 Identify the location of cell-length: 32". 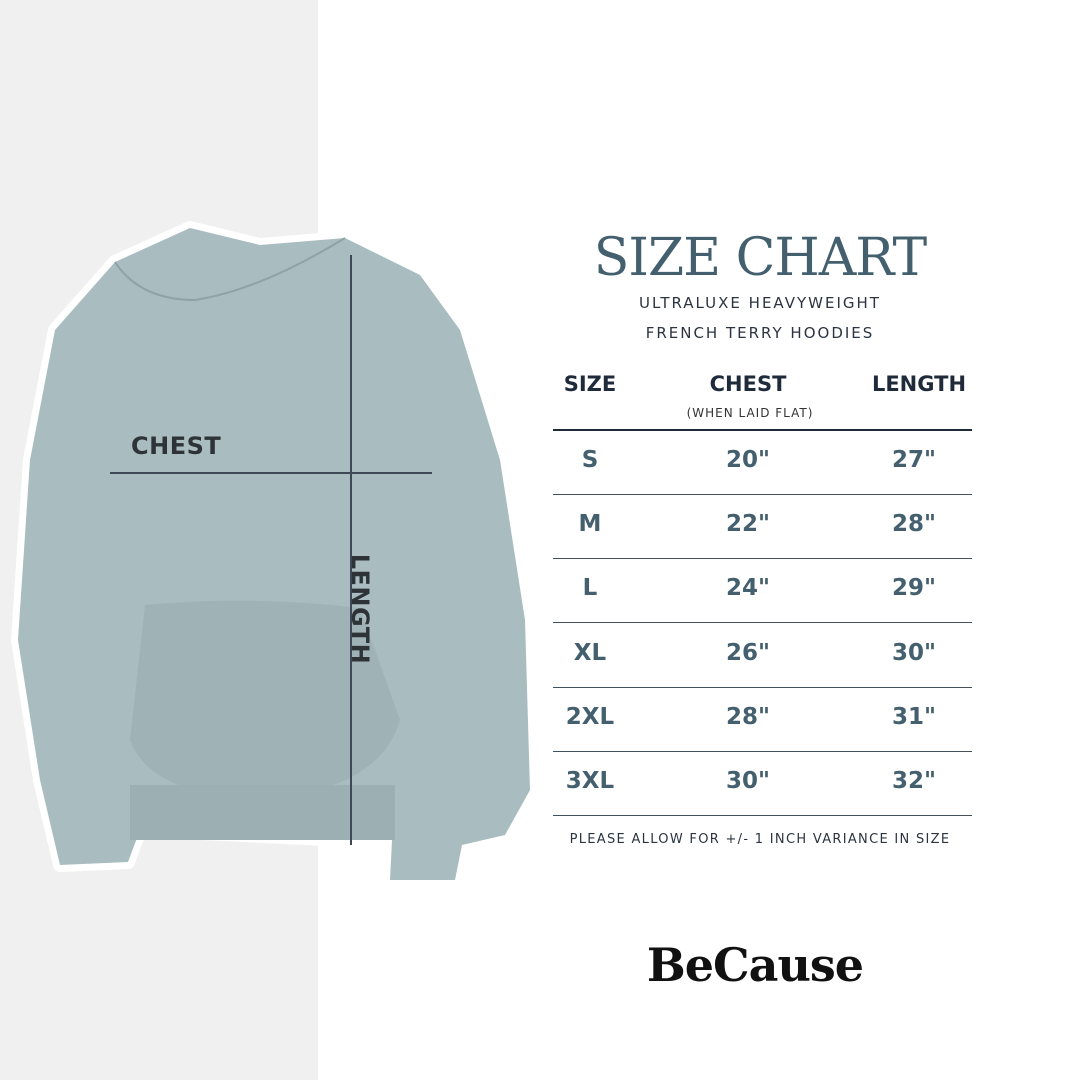
(914, 781).